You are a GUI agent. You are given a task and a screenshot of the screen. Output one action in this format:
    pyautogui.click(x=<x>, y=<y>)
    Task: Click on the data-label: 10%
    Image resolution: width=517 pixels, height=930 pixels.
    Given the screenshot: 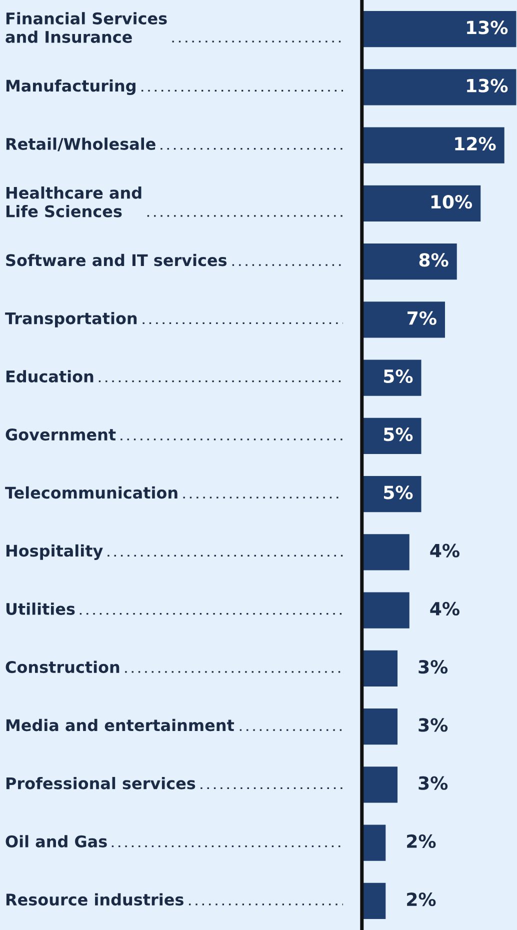 What is the action you would take?
    pyautogui.click(x=451, y=202)
    